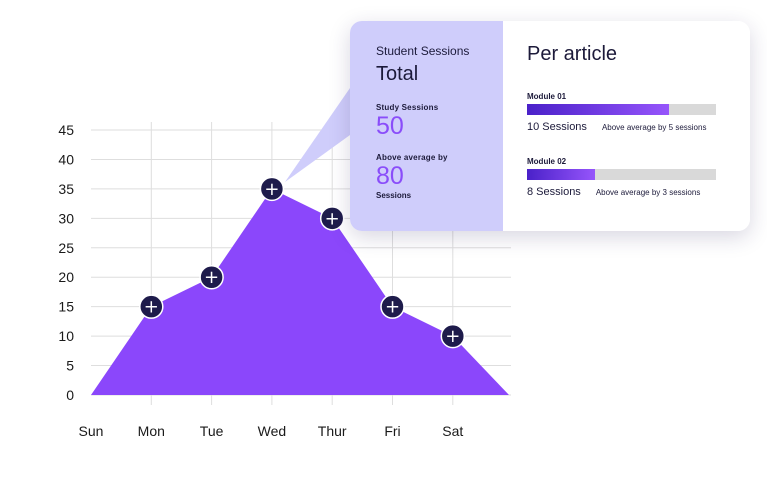 Image resolution: width=767 pixels, height=493 pixels. I want to click on study-sessions-label: Study Sessions, so click(407, 107).